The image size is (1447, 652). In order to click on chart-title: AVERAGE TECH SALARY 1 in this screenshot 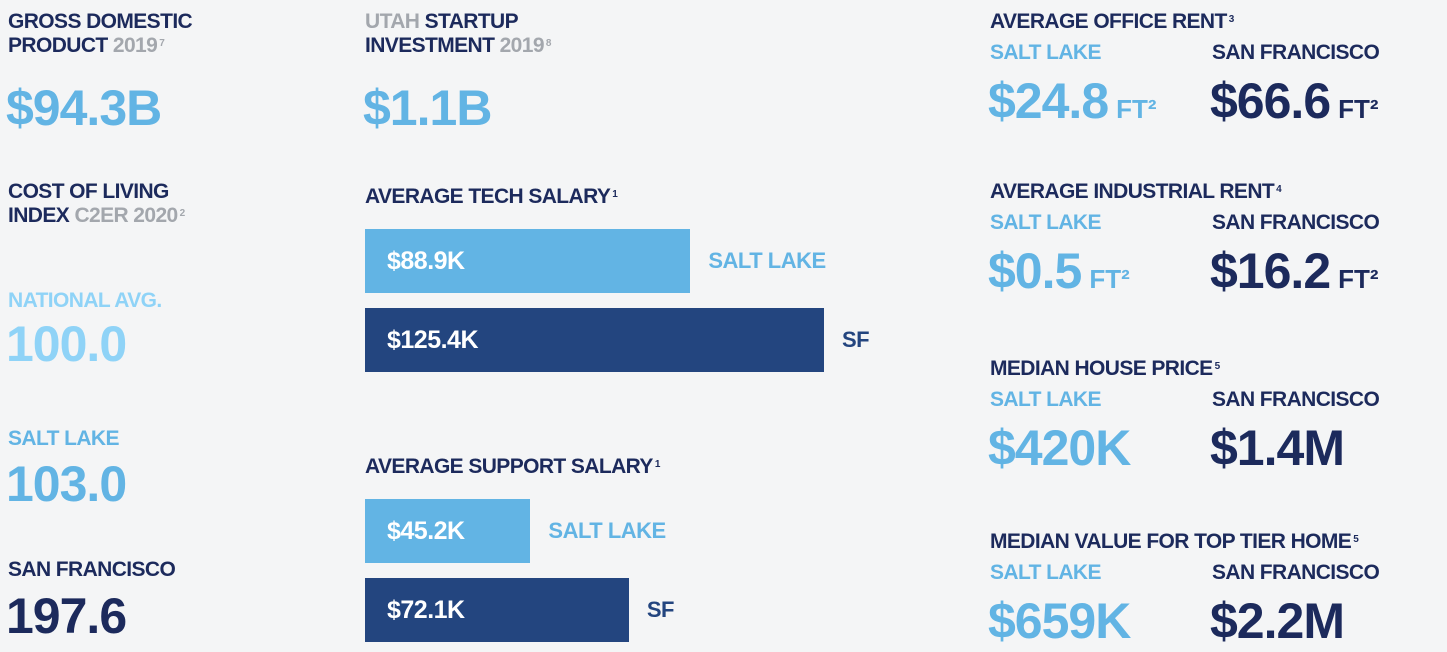, I will do `click(491, 197)`.